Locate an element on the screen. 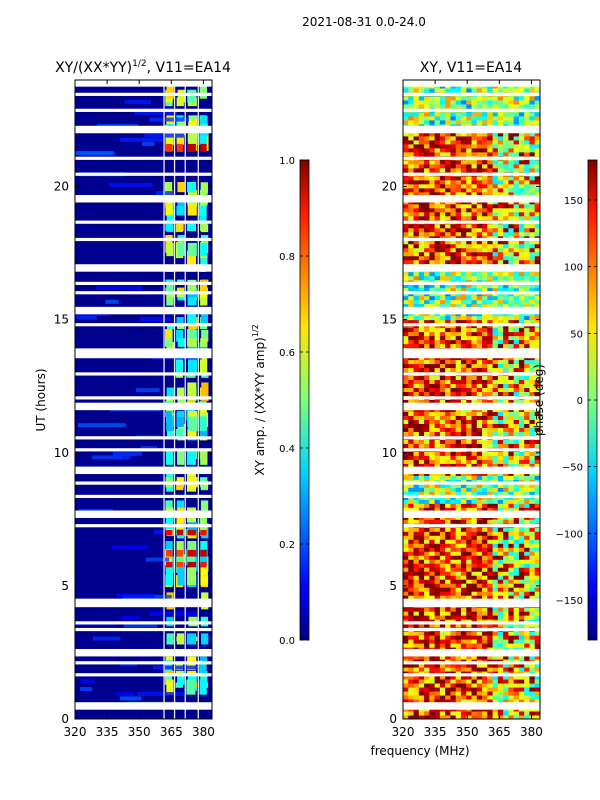 The image size is (600, 800). colorbar-tick-label: 0.8 is located at coordinates (287, 257).